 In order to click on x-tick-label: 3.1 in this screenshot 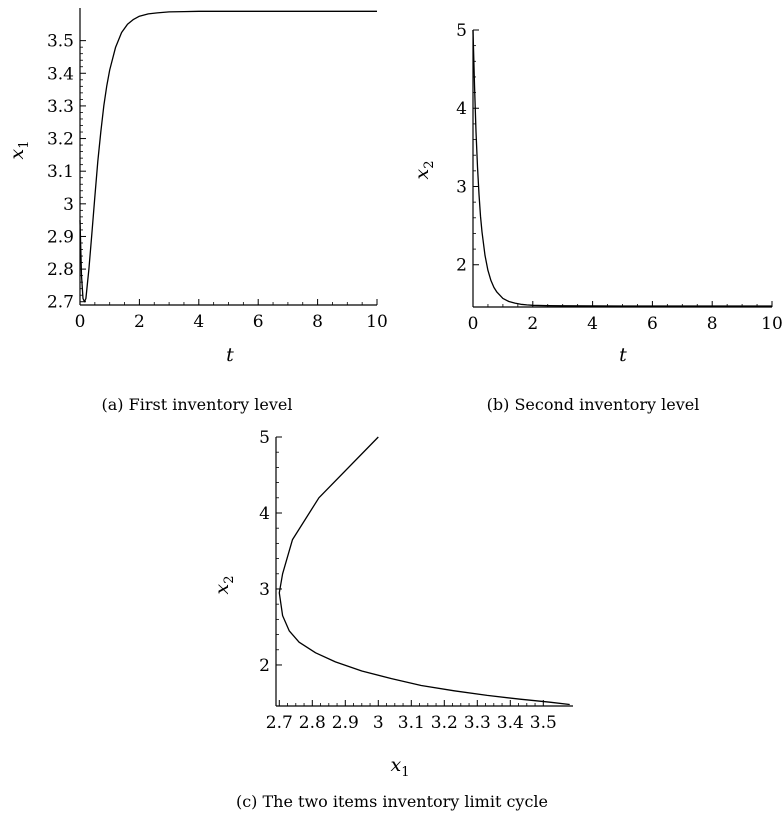, I will do `click(411, 723)`.